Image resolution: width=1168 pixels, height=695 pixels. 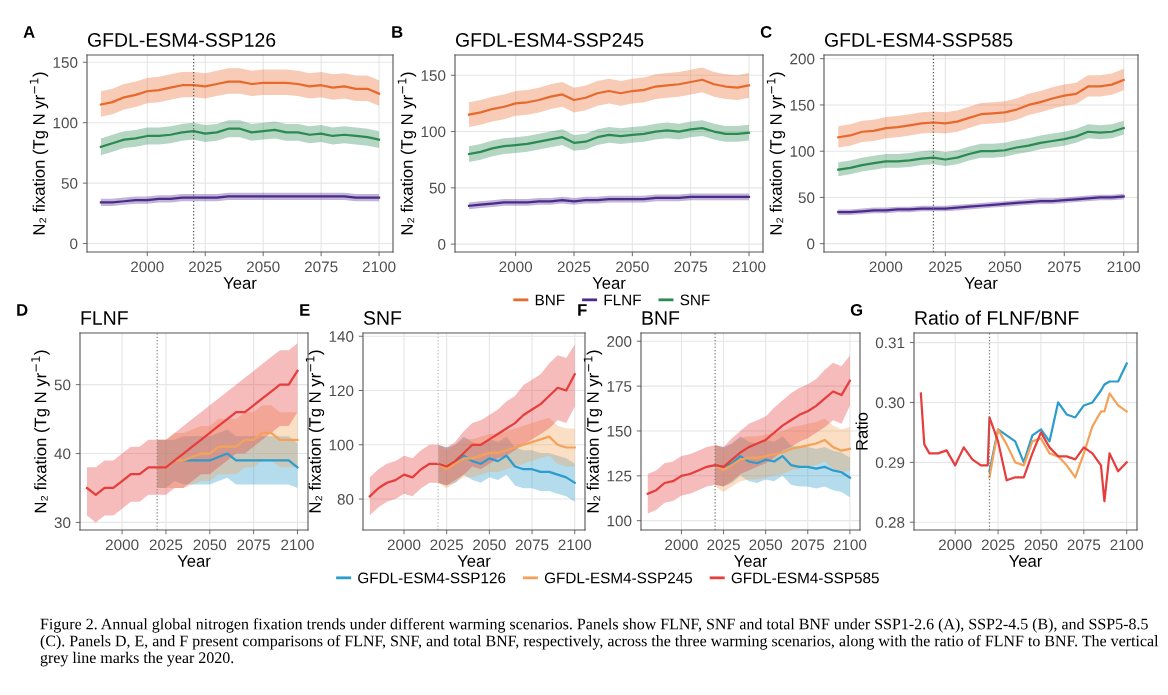 What do you see at coordinates (22, 310) in the screenshot?
I see `text: D` at bounding box center [22, 310].